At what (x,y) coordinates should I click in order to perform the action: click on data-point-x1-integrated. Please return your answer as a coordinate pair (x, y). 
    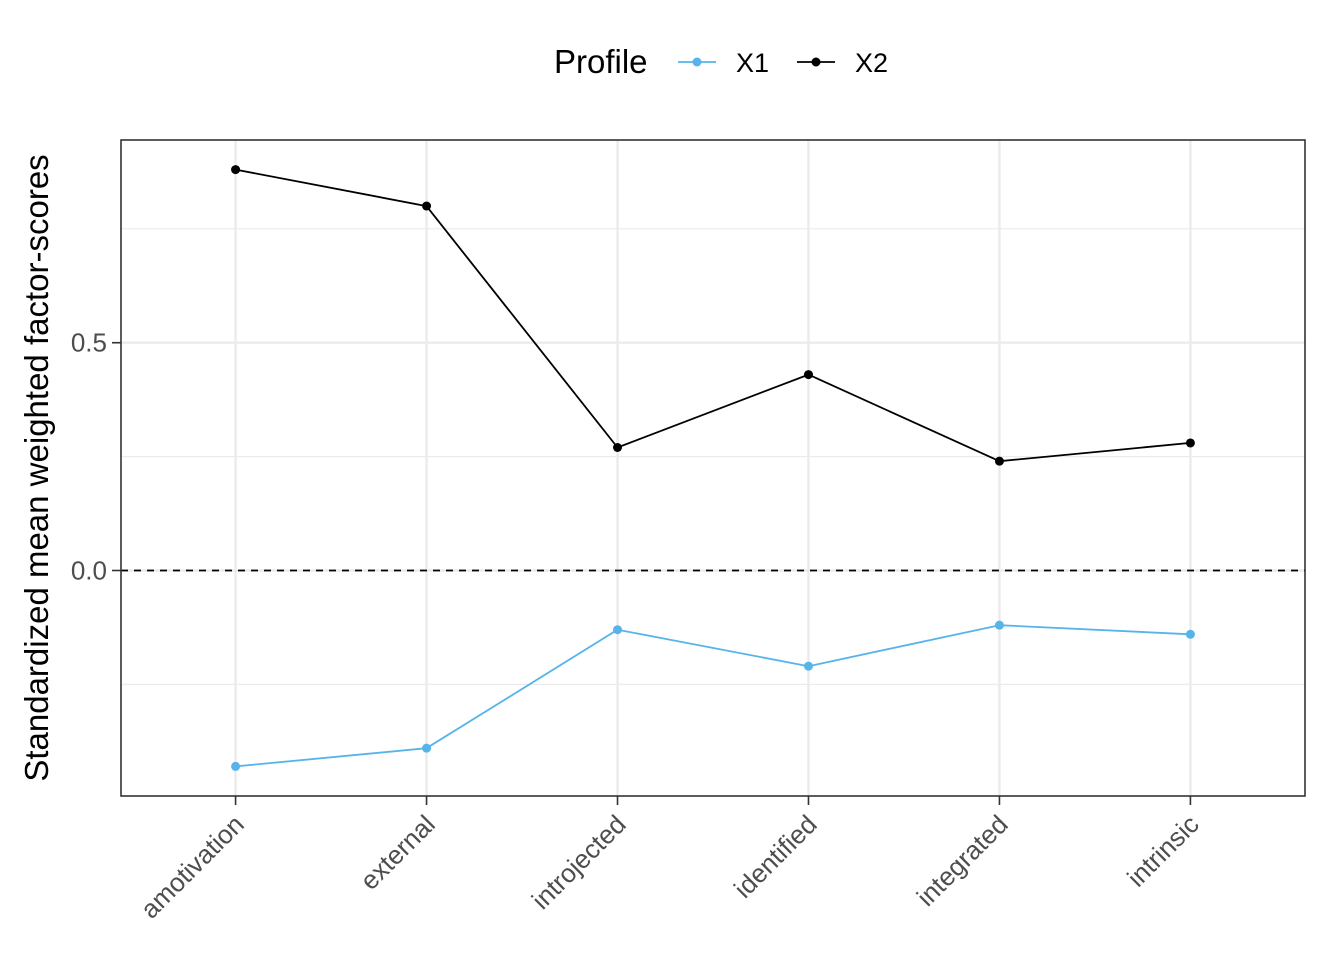
    Looking at the image, I should click on (999, 625).